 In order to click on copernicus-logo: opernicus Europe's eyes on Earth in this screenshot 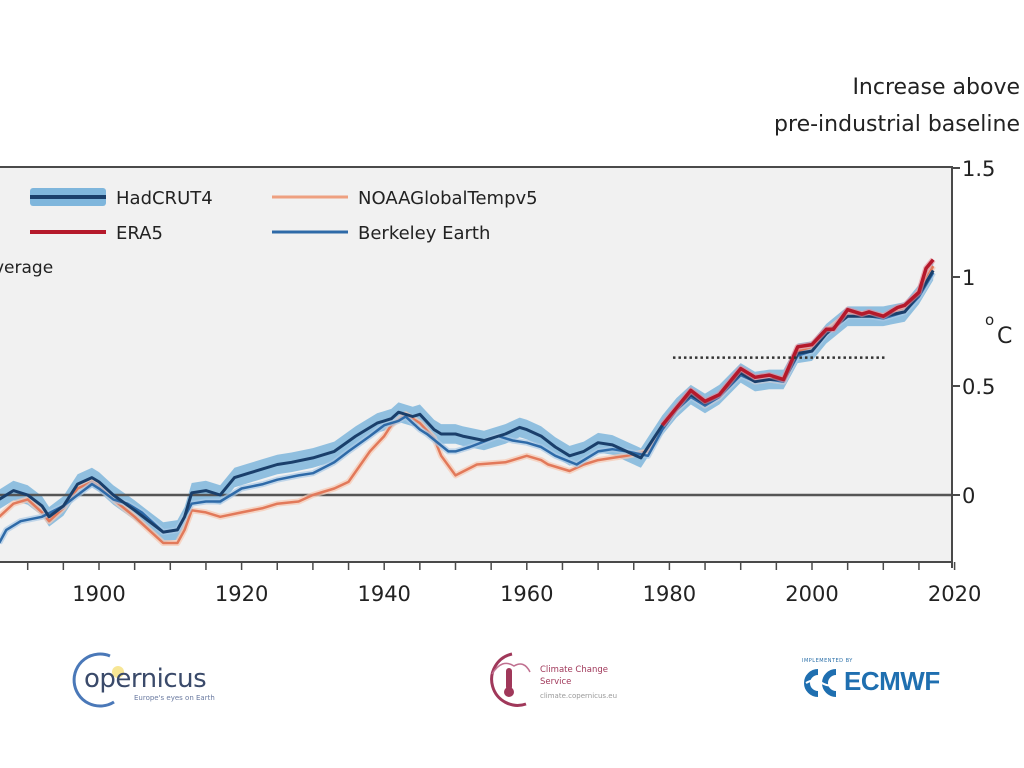, I will do `click(150, 680)`.